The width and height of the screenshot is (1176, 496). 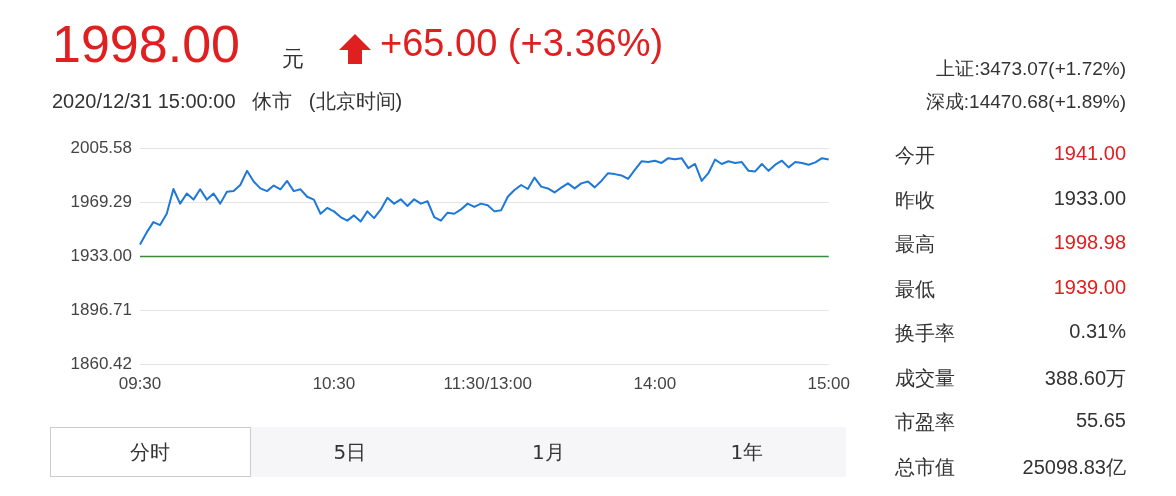 I want to click on y-tick-label: 1860.42, so click(x=101, y=364).